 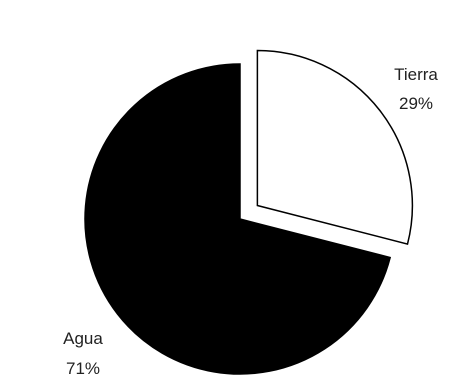 What do you see at coordinates (83, 368) in the screenshot?
I see `slice-label-agua-value: 71%` at bounding box center [83, 368].